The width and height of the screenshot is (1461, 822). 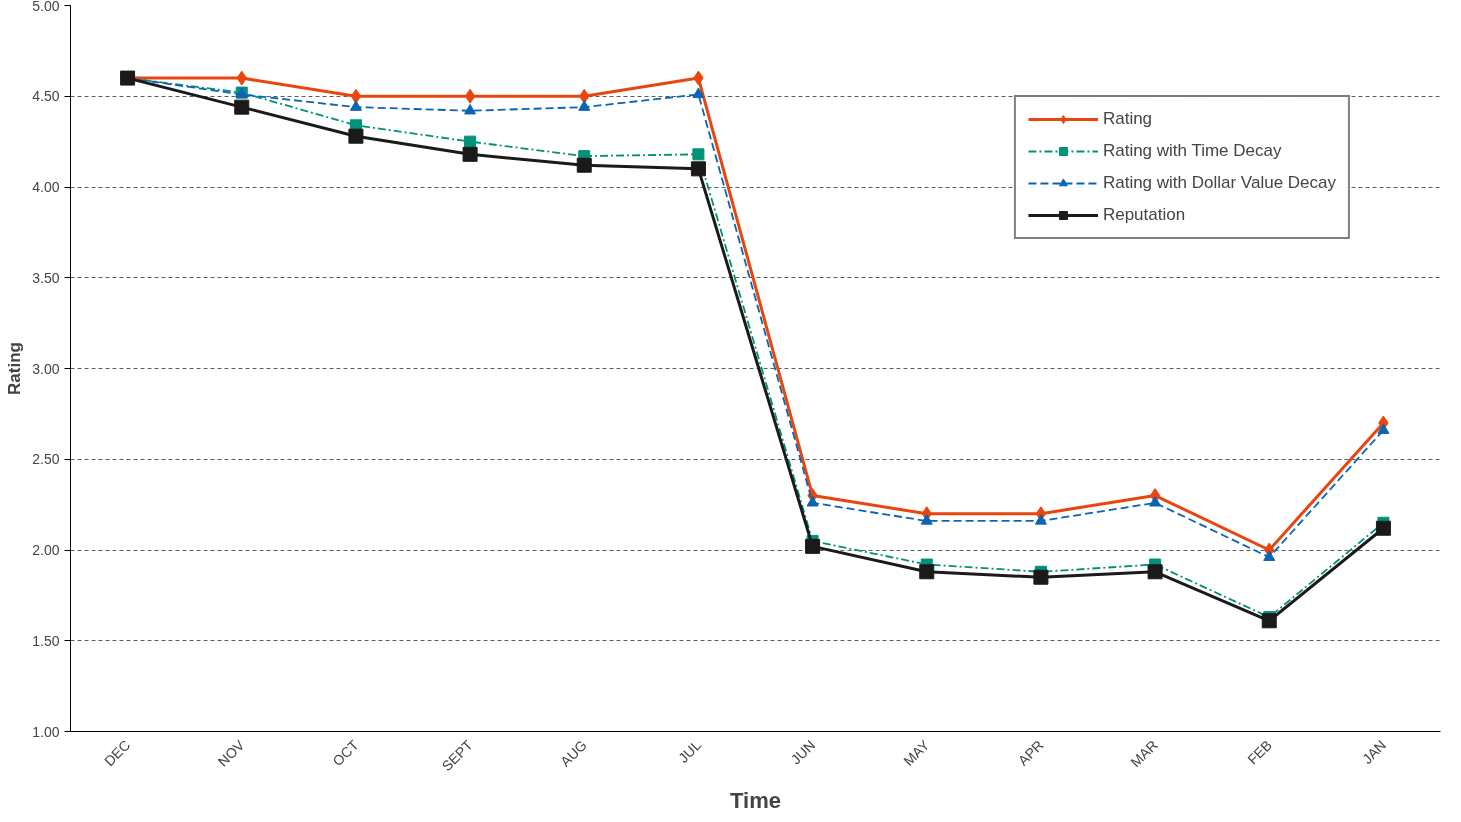 What do you see at coordinates (46, 550) in the screenshot?
I see `y-tick-label: 2.00` at bounding box center [46, 550].